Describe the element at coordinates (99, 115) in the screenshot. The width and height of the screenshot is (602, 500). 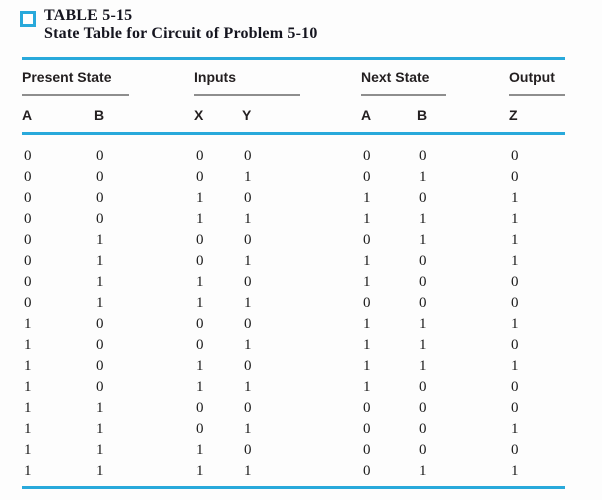
I see `col-header-present-b: B` at that location.